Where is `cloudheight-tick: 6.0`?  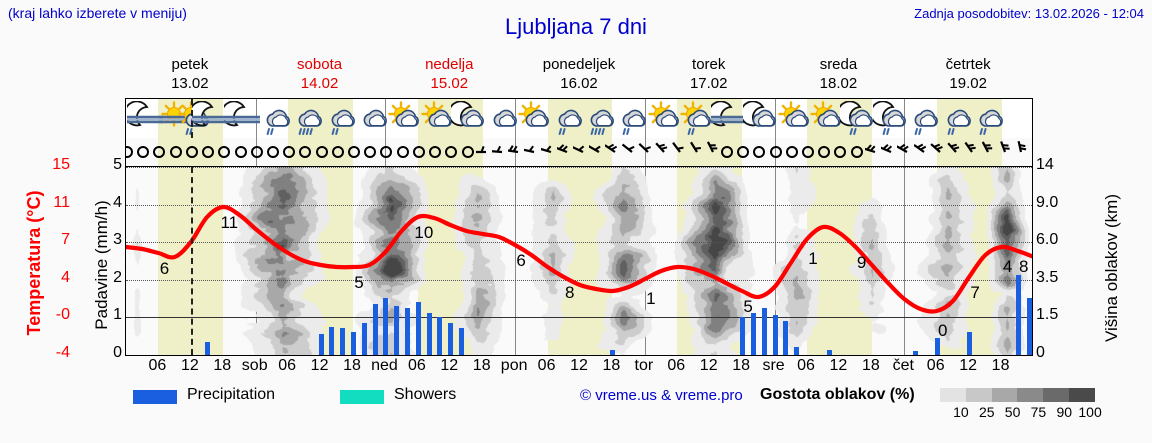 cloudheight-tick: 6.0 is located at coordinates (1047, 240).